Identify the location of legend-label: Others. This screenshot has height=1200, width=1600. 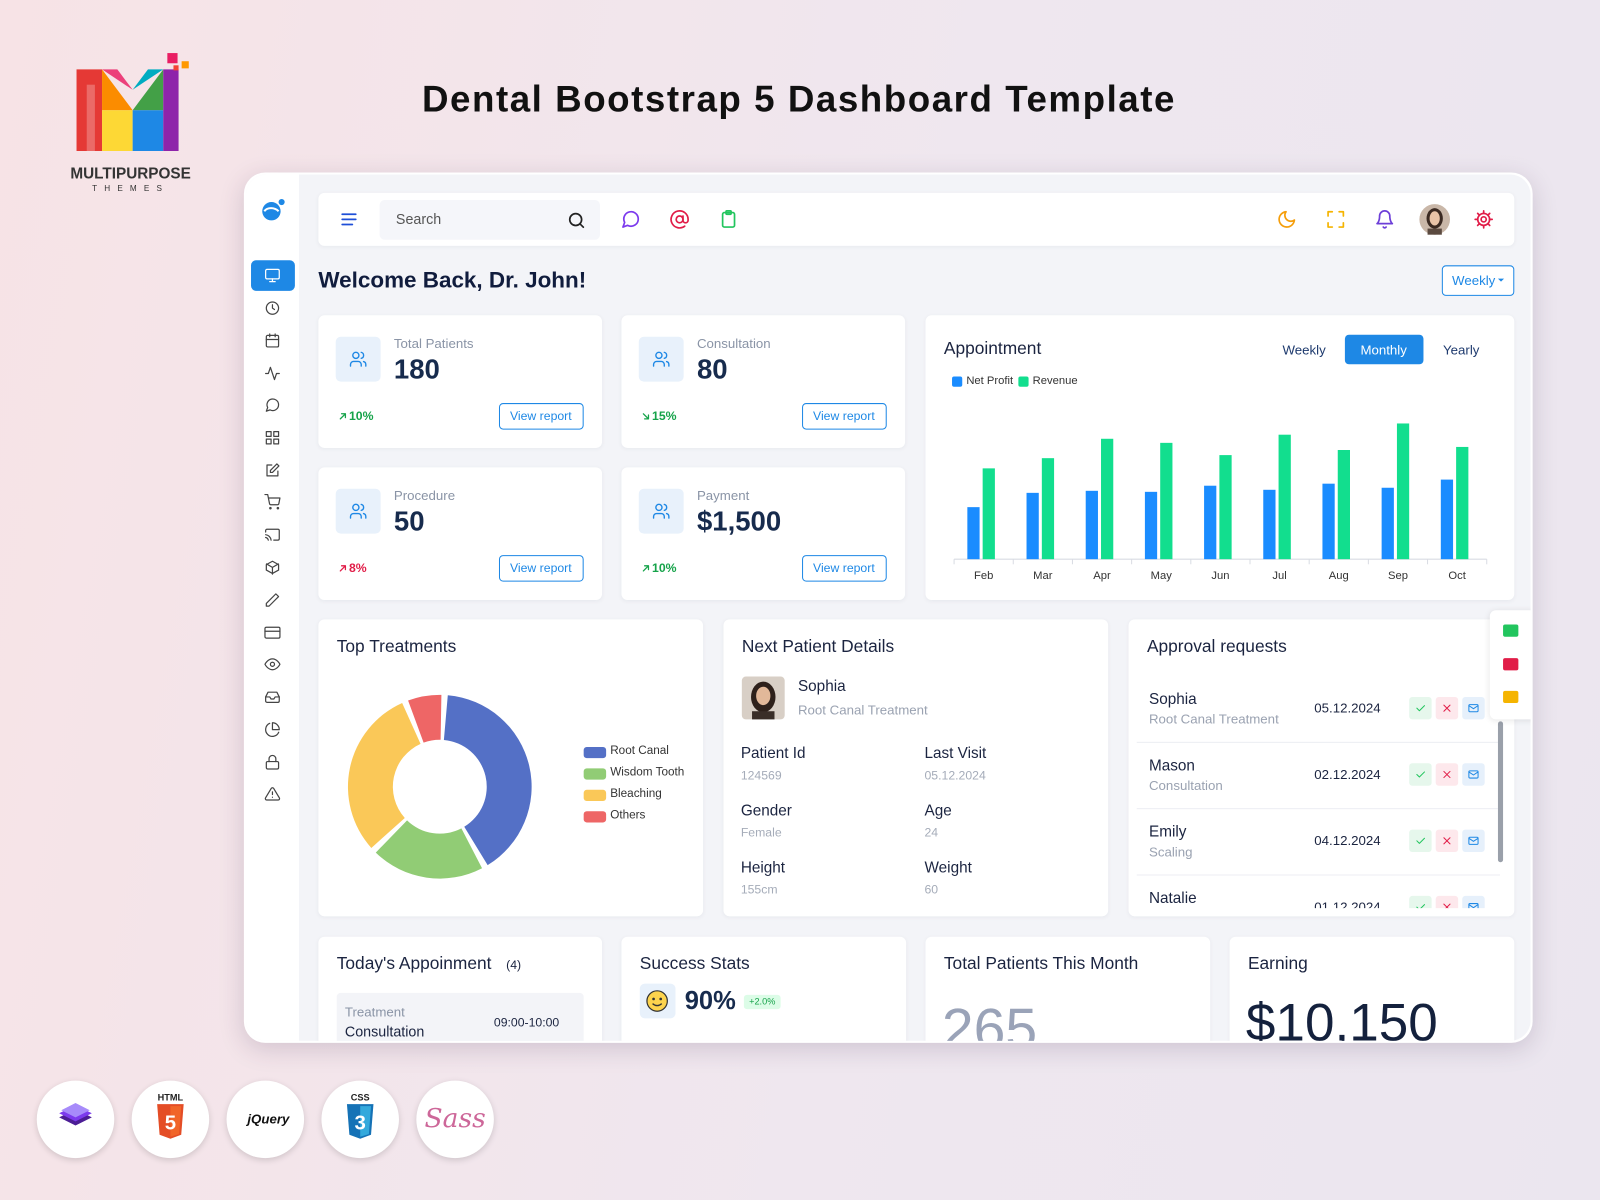
(628, 815).